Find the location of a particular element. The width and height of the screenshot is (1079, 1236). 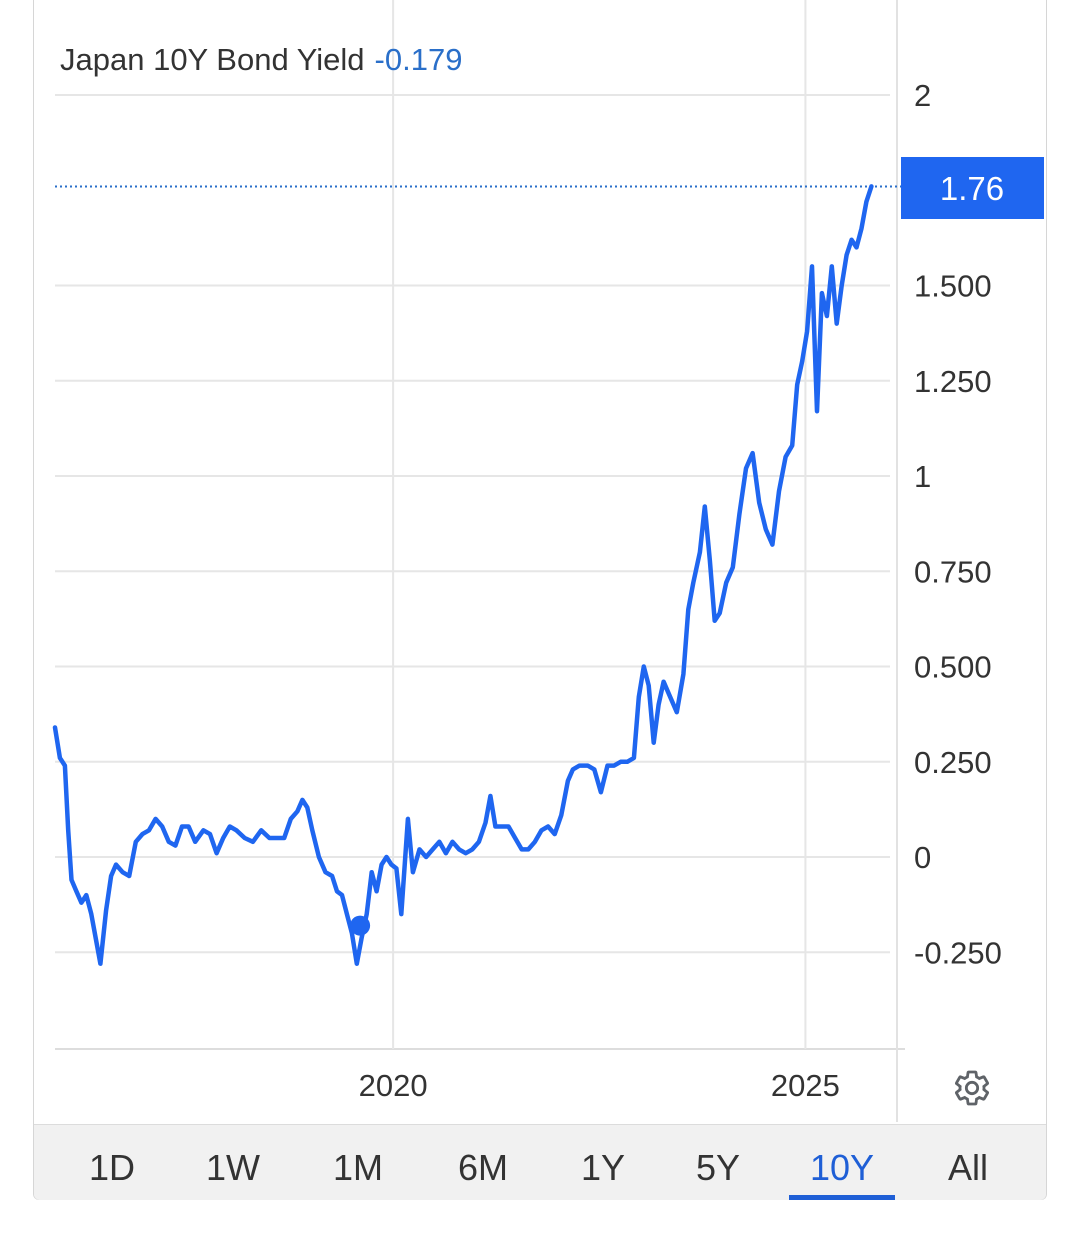

tab-10y: 10Y is located at coordinates (842, 1162).